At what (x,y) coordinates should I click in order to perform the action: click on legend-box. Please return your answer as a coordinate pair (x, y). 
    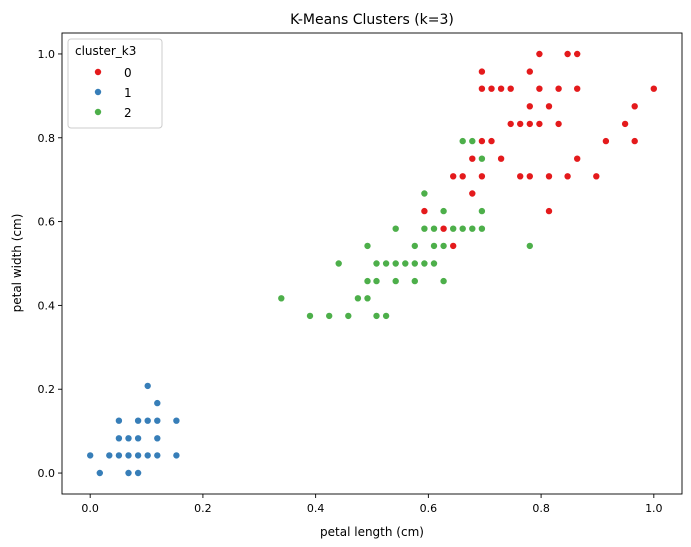
    Looking at the image, I should click on (115, 83).